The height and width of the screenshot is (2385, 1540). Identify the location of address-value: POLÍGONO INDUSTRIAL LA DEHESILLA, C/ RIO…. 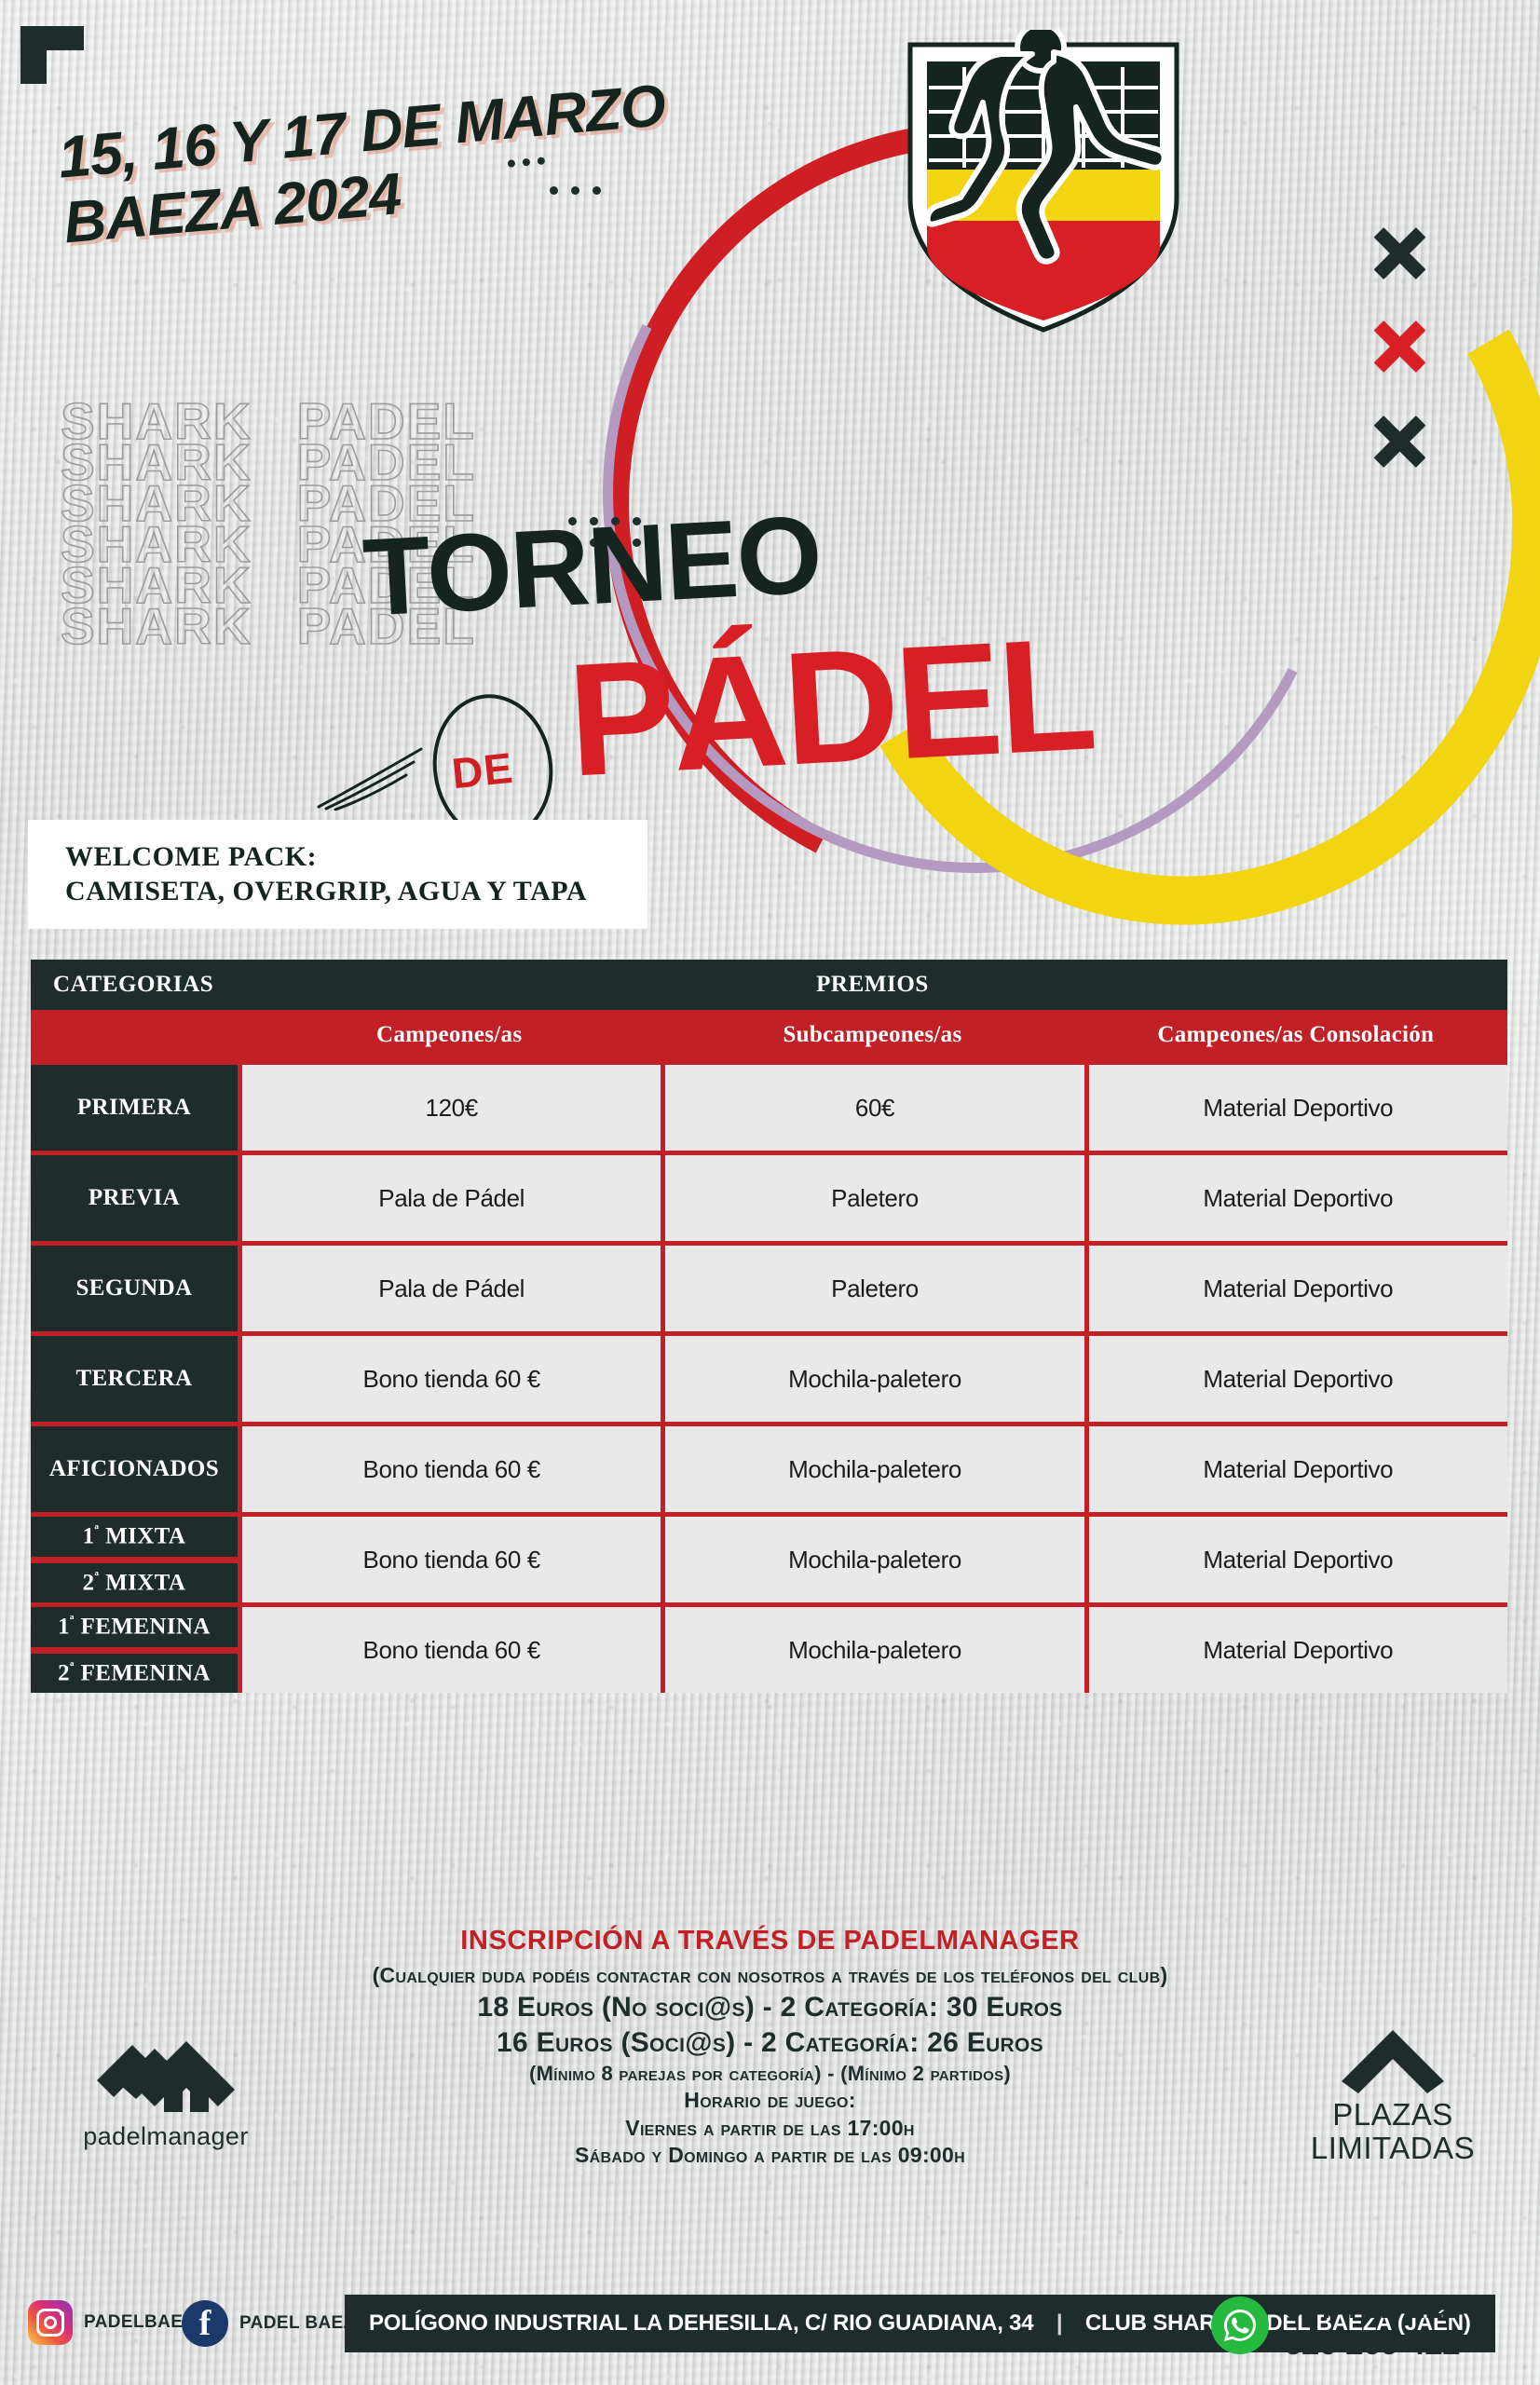
(701, 2323).